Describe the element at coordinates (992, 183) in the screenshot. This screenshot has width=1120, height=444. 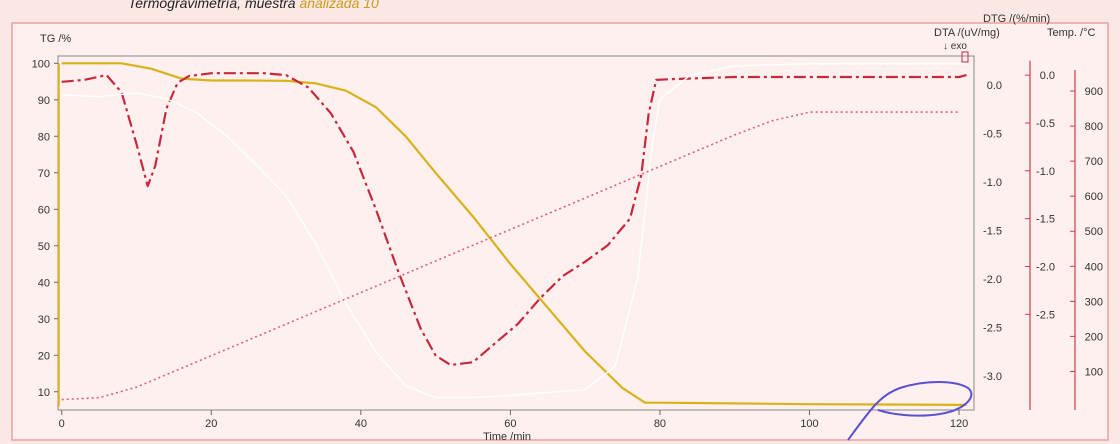
I see `dta-tick-label: -1.0` at that location.